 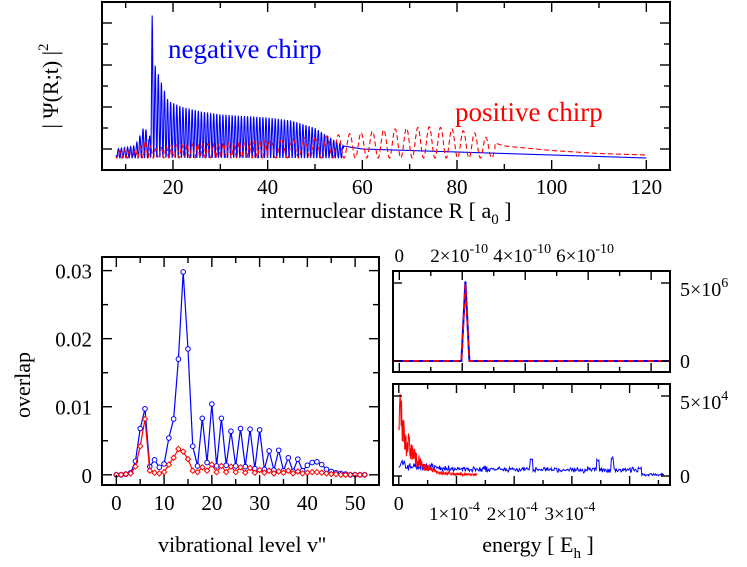 I want to click on spectrum-top-panel: 0 2×10⁻¹⁰ 4×10⁻¹⁰ 6×10⁻¹⁰ 0 5×10⁶, so click(x=560, y=307).